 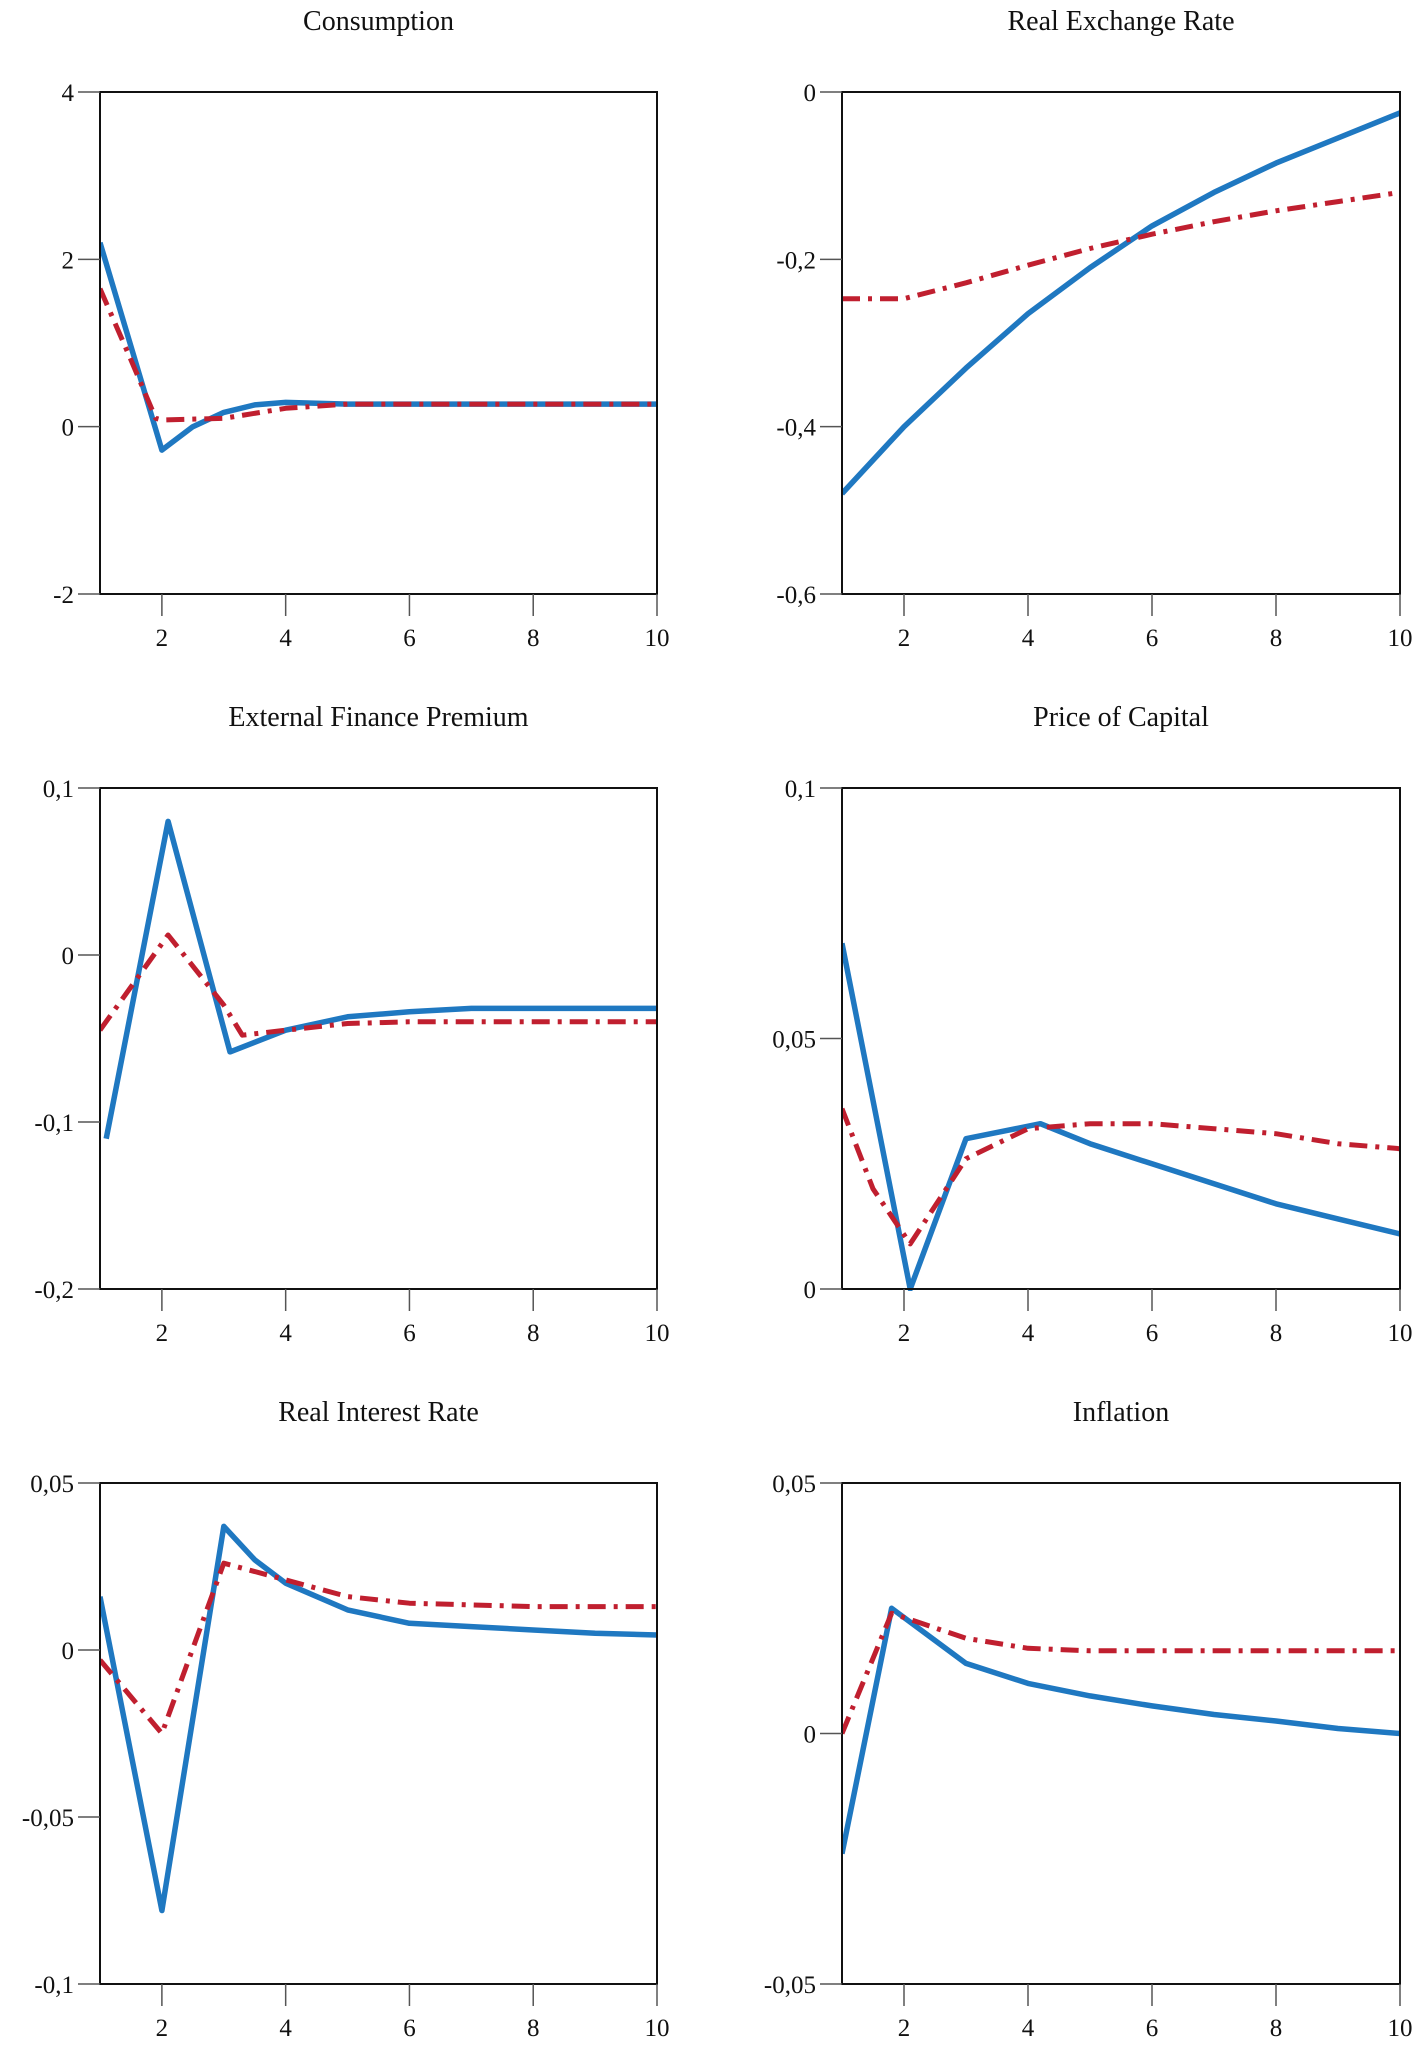 I want to click on panel-2: Real Exchange Rate -0,6 -0,4 -0,2 0 2 4 6 8 10, so click(x=1094, y=329).